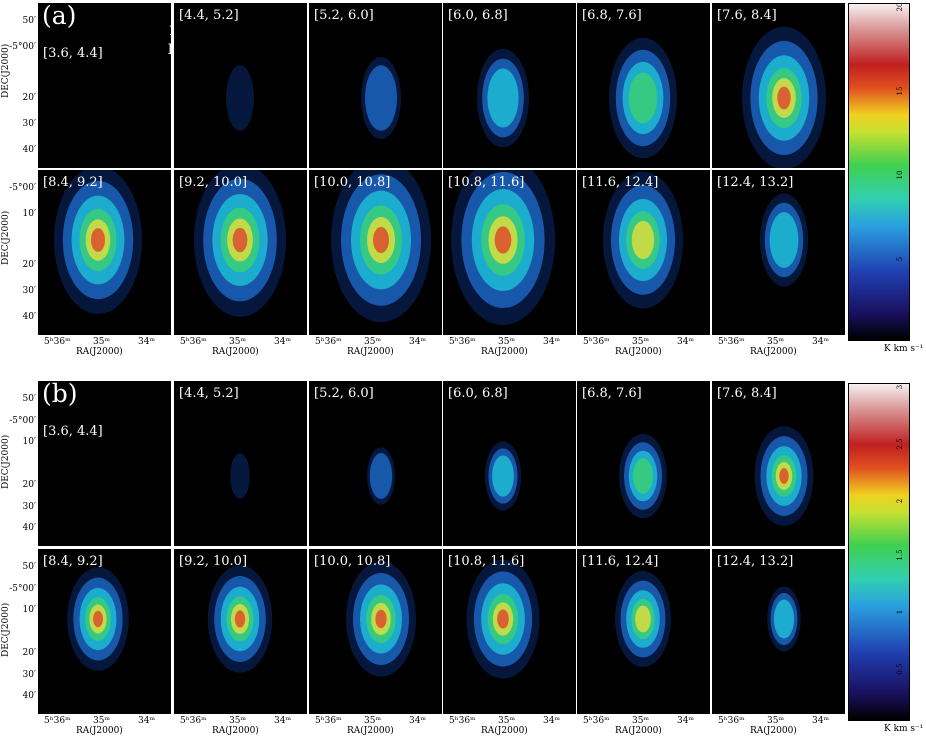  I want to click on colorbar-tick-label: 0.5, so click(900, 669).